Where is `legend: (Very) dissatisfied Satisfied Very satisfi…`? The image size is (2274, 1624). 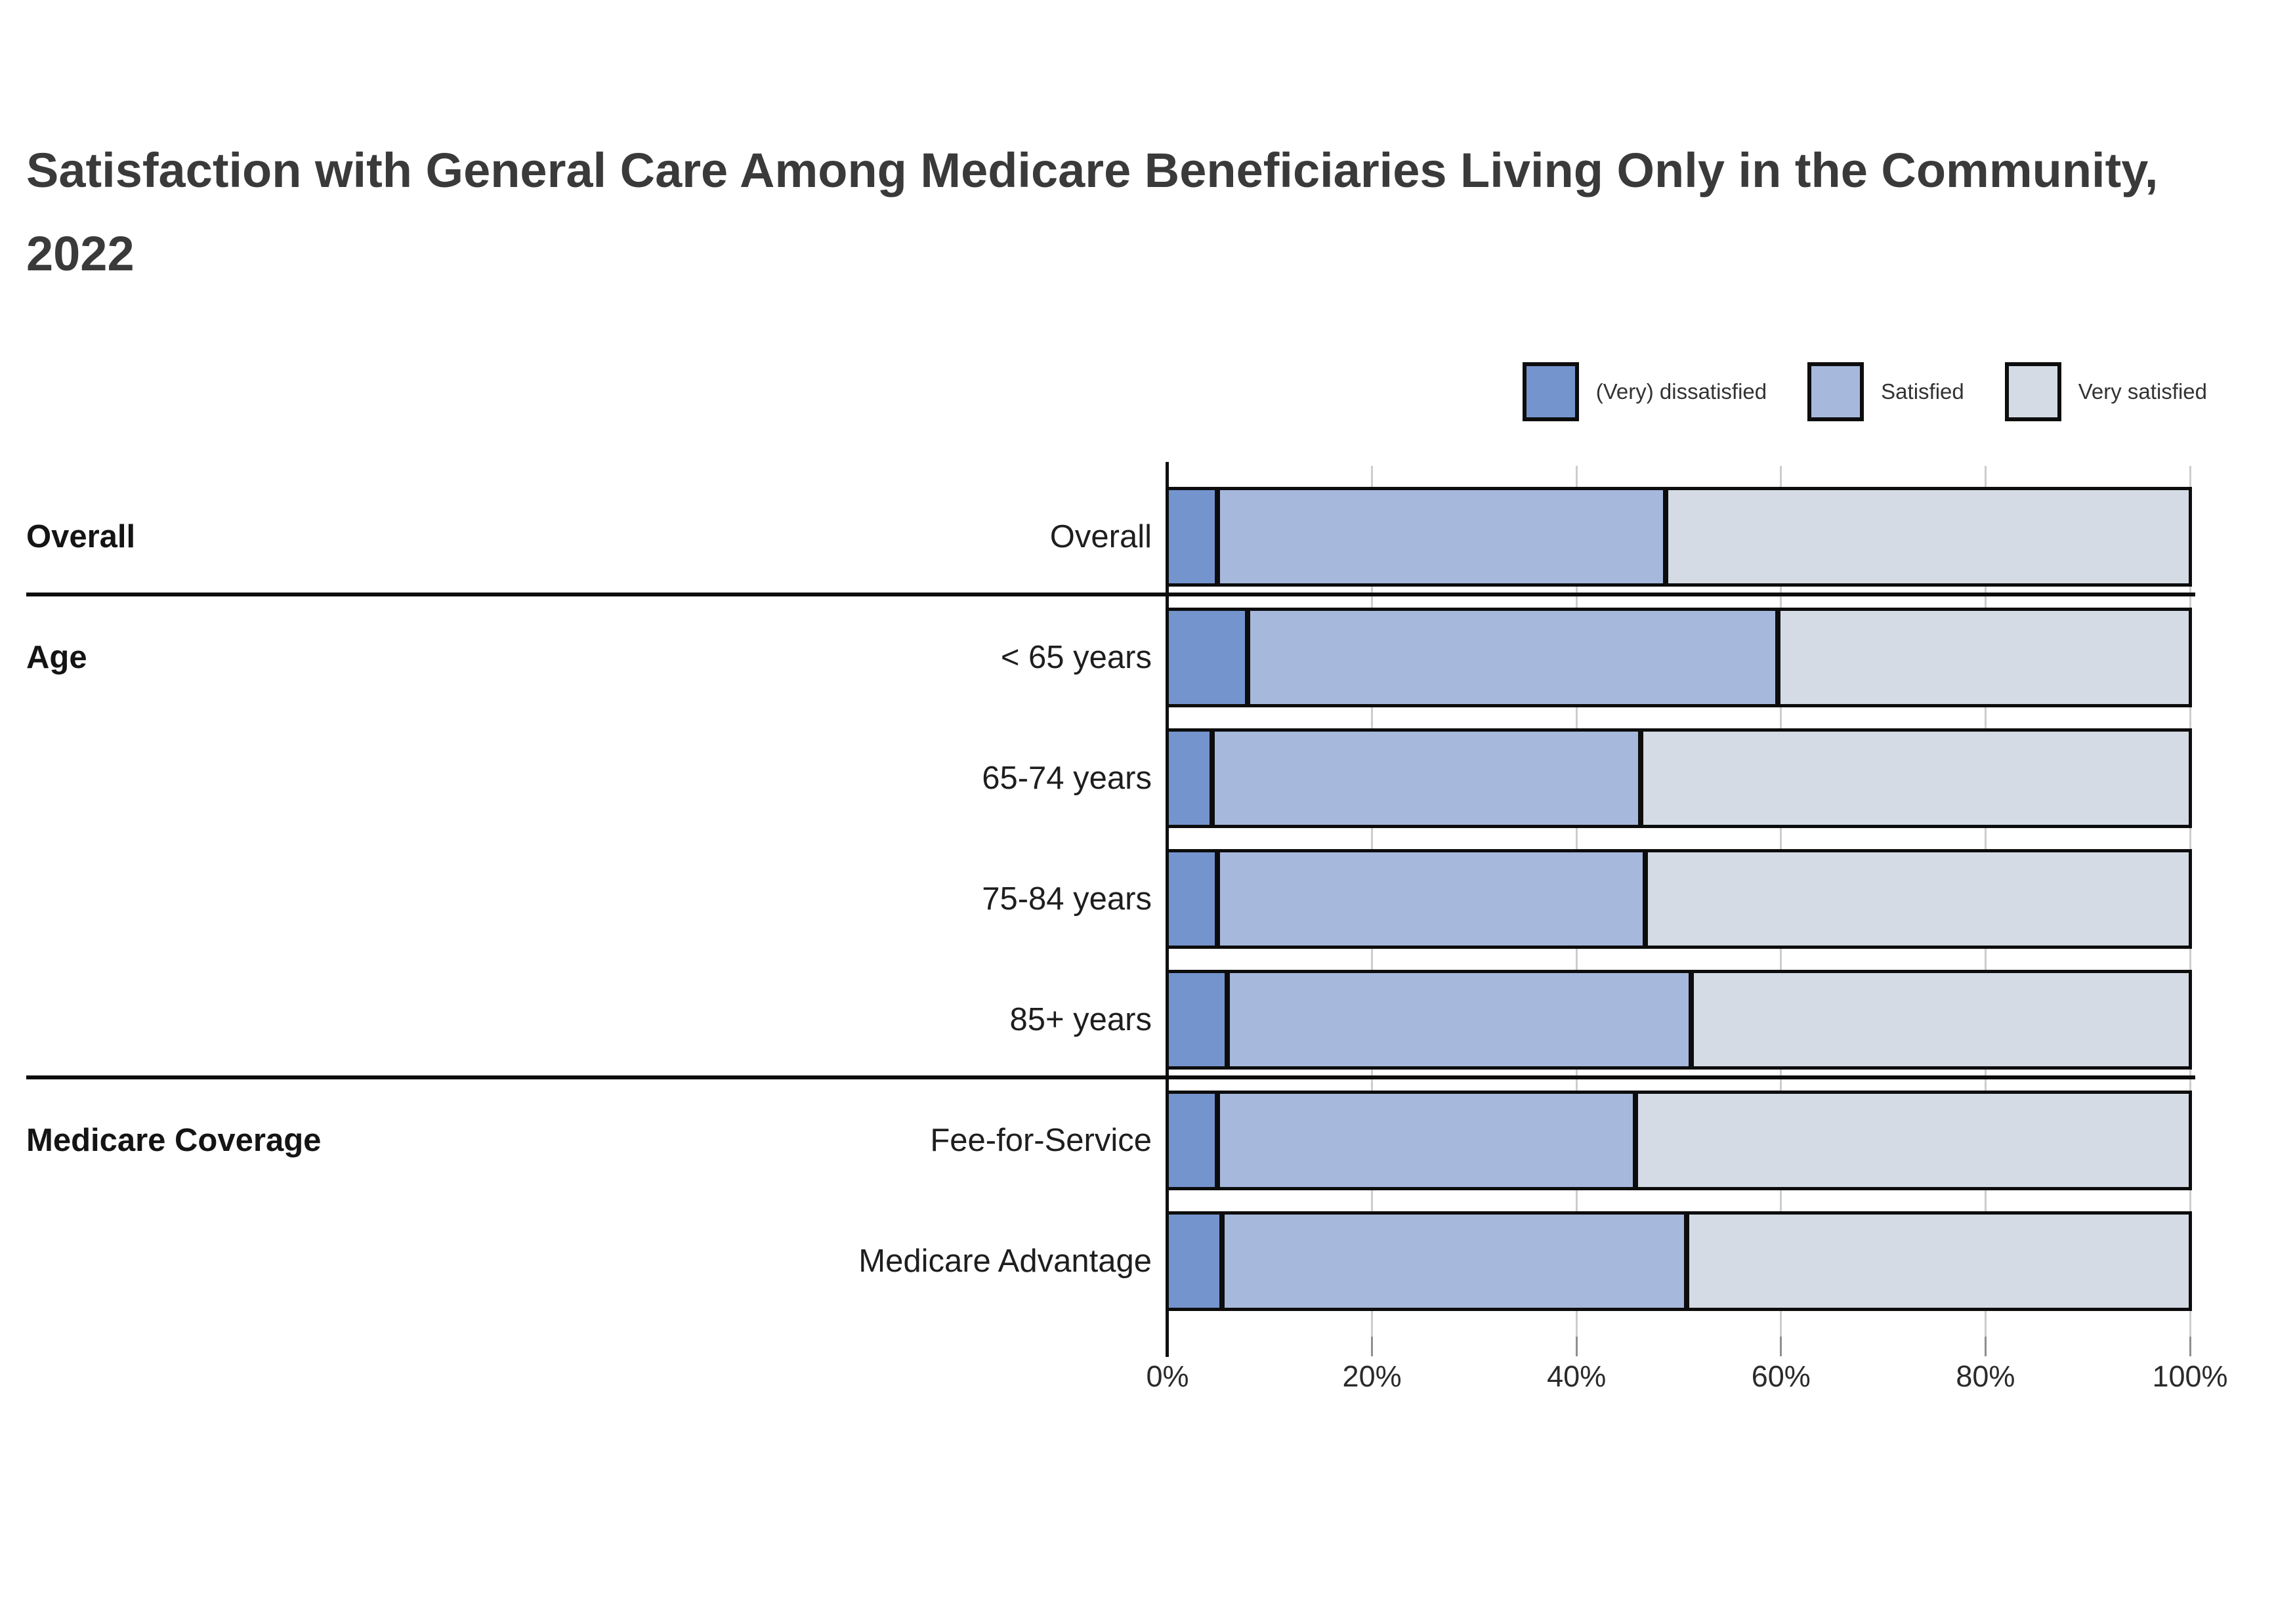 legend: (Very) dissatisfied Satisfied Very satisfi… is located at coordinates (1864, 392).